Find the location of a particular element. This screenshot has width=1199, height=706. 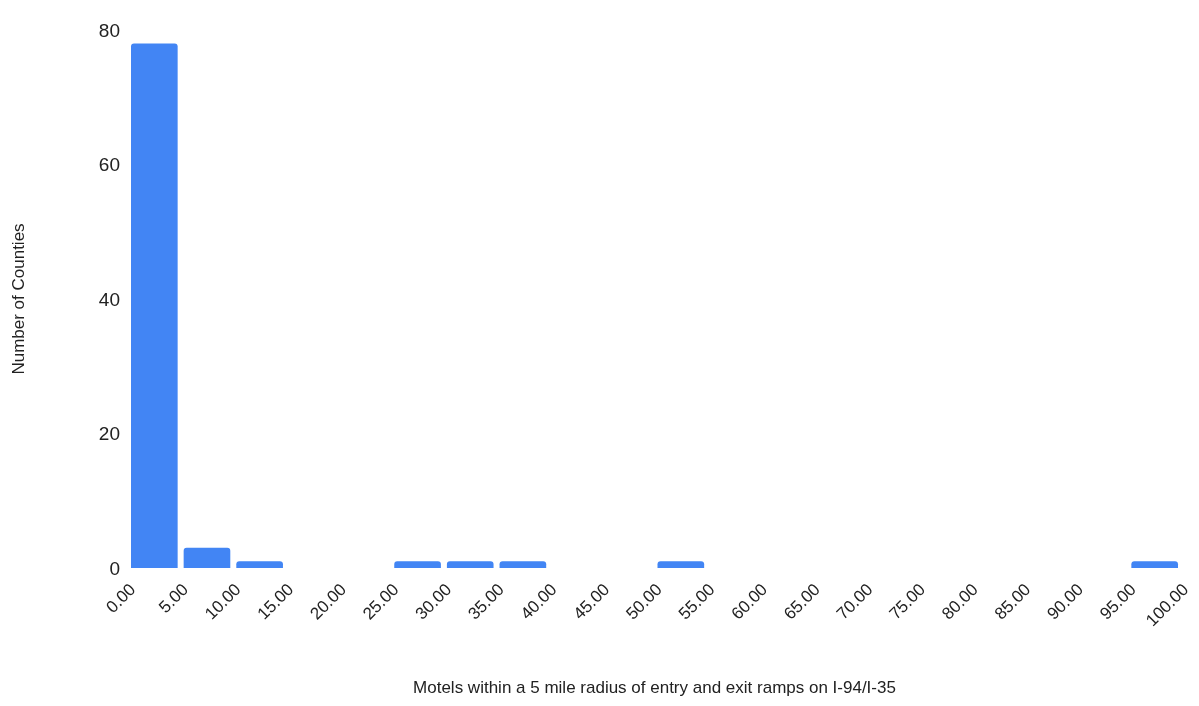

y-tick-label: 80 is located at coordinates (109, 30).